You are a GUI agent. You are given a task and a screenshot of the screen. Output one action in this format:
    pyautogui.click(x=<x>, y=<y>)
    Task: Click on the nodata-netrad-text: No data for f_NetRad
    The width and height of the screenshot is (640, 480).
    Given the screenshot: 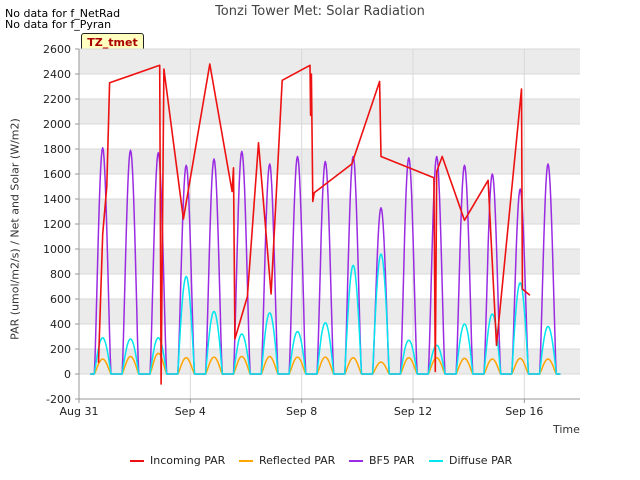 What is the action you would take?
    pyautogui.click(x=63, y=13)
    